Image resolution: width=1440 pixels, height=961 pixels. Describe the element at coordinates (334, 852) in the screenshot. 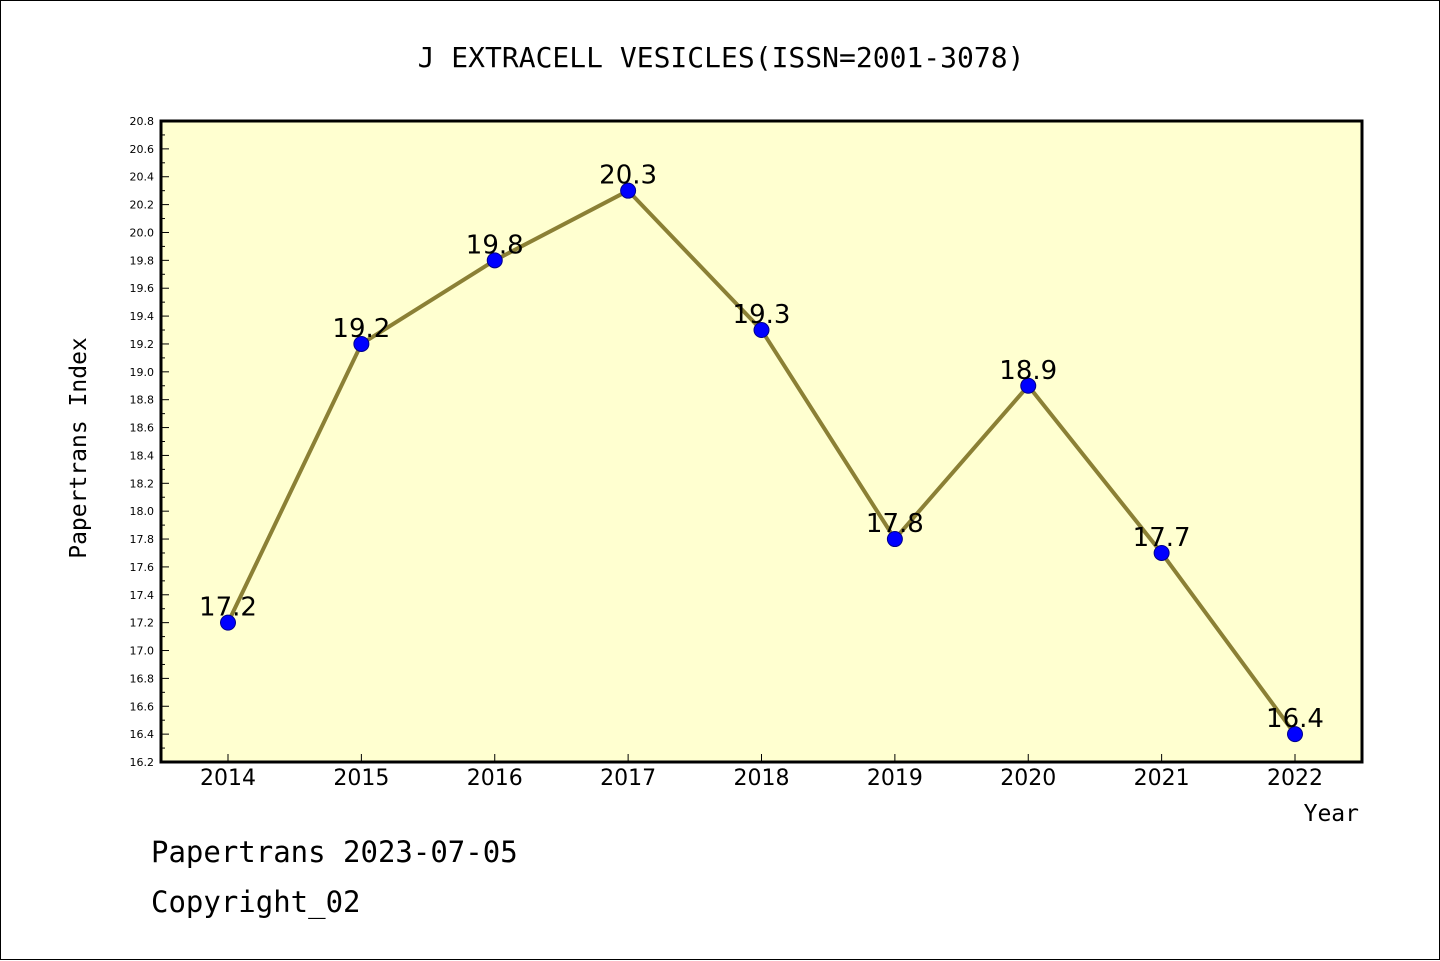

I see `footer-date: Papertrans 2023-07-05` at that location.